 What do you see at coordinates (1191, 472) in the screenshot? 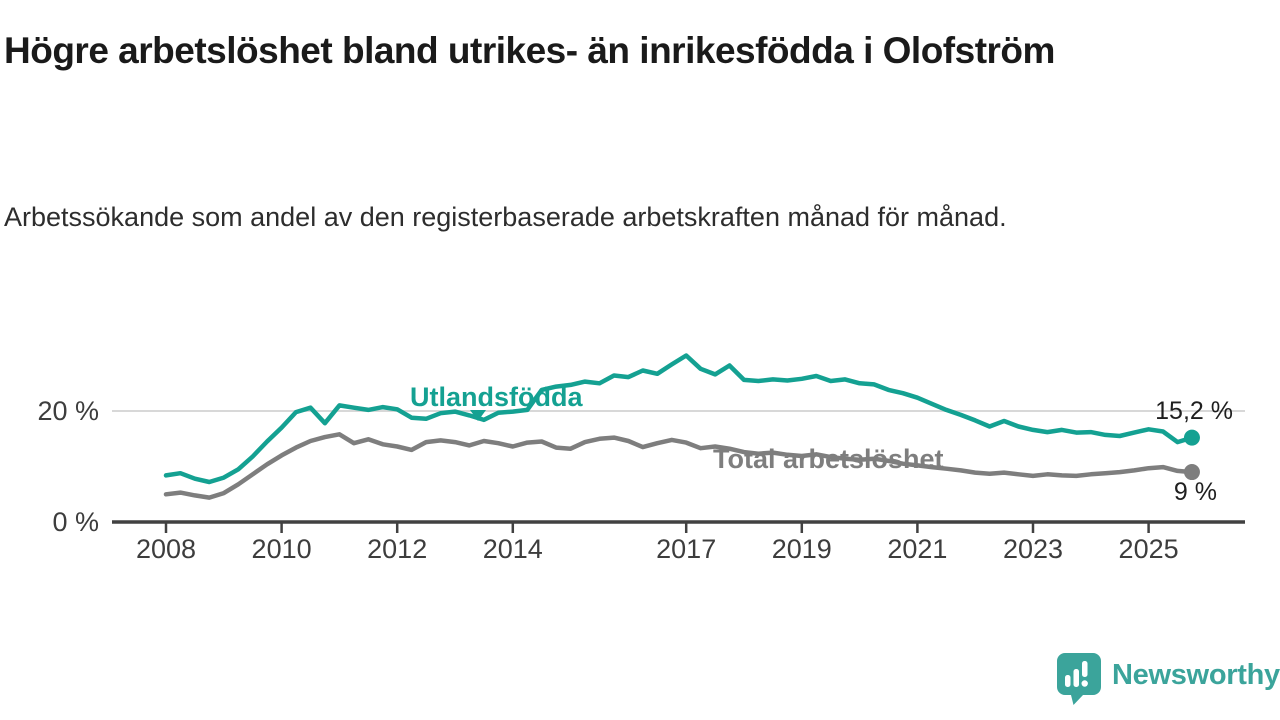
I see `end-dot-total-arbetsloshet` at bounding box center [1191, 472].